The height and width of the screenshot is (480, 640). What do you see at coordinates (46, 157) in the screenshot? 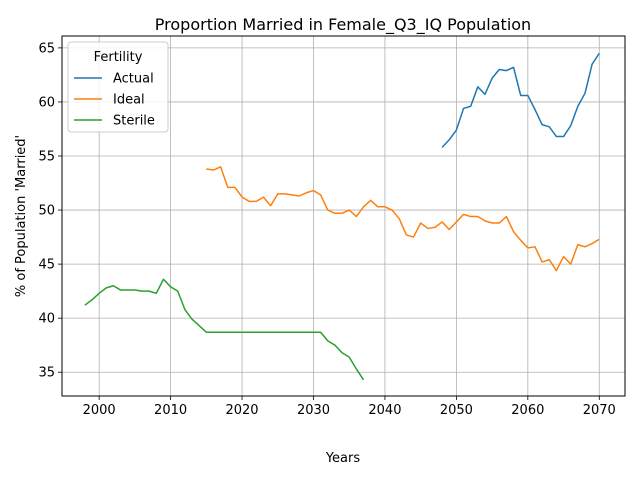
I see `y-tick-label: 55` at bounding box center [46, 157].